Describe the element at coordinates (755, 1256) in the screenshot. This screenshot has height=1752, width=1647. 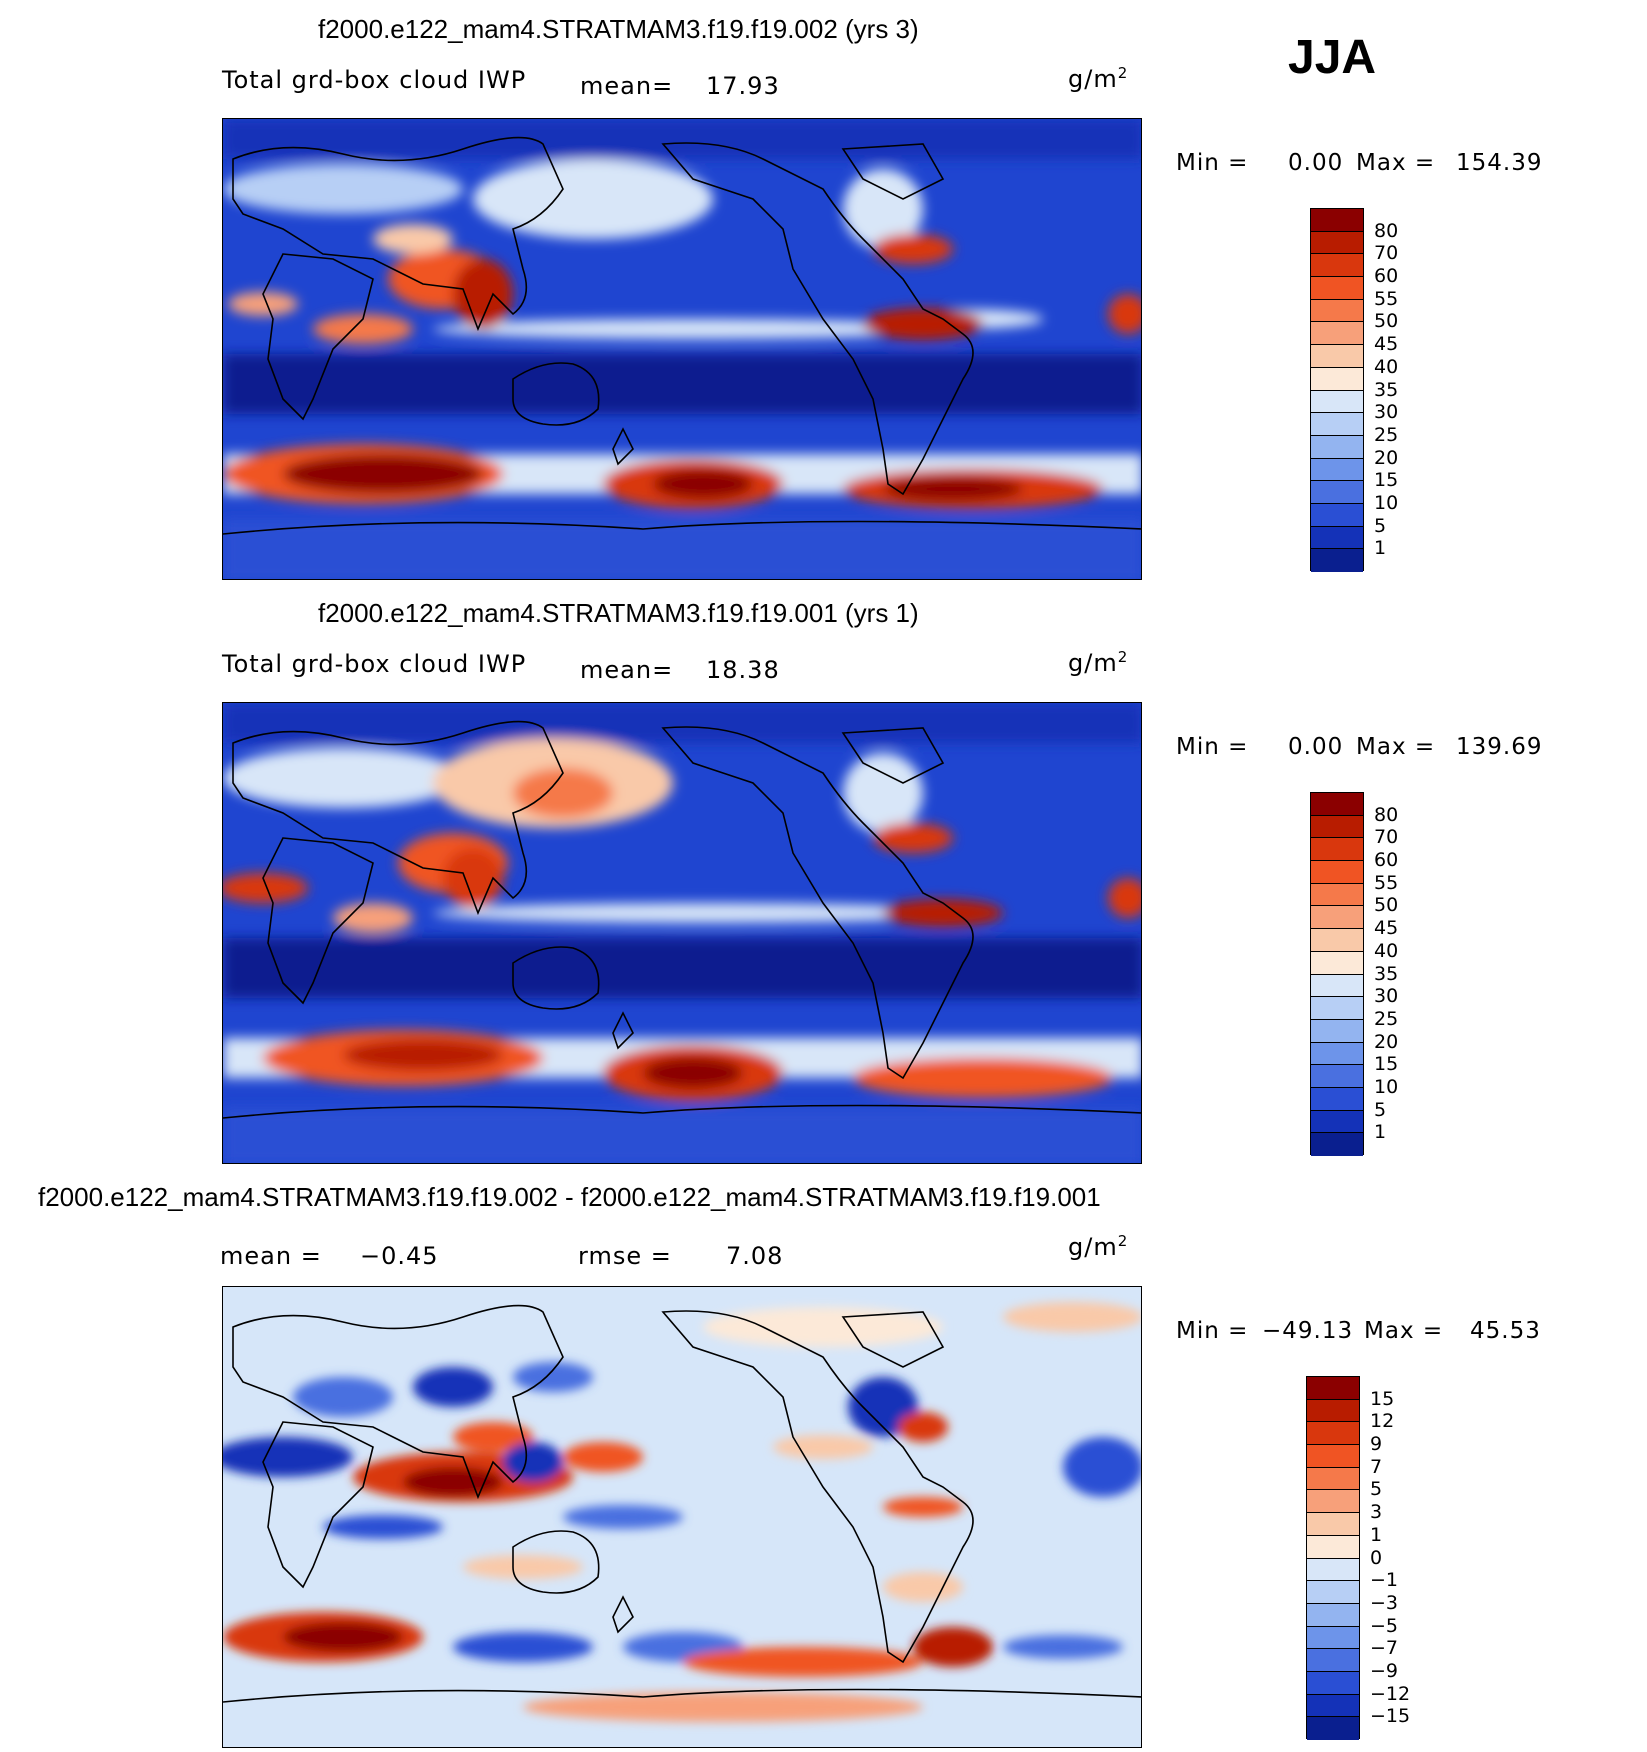
I see `rmse-value: 7.08` at that location.